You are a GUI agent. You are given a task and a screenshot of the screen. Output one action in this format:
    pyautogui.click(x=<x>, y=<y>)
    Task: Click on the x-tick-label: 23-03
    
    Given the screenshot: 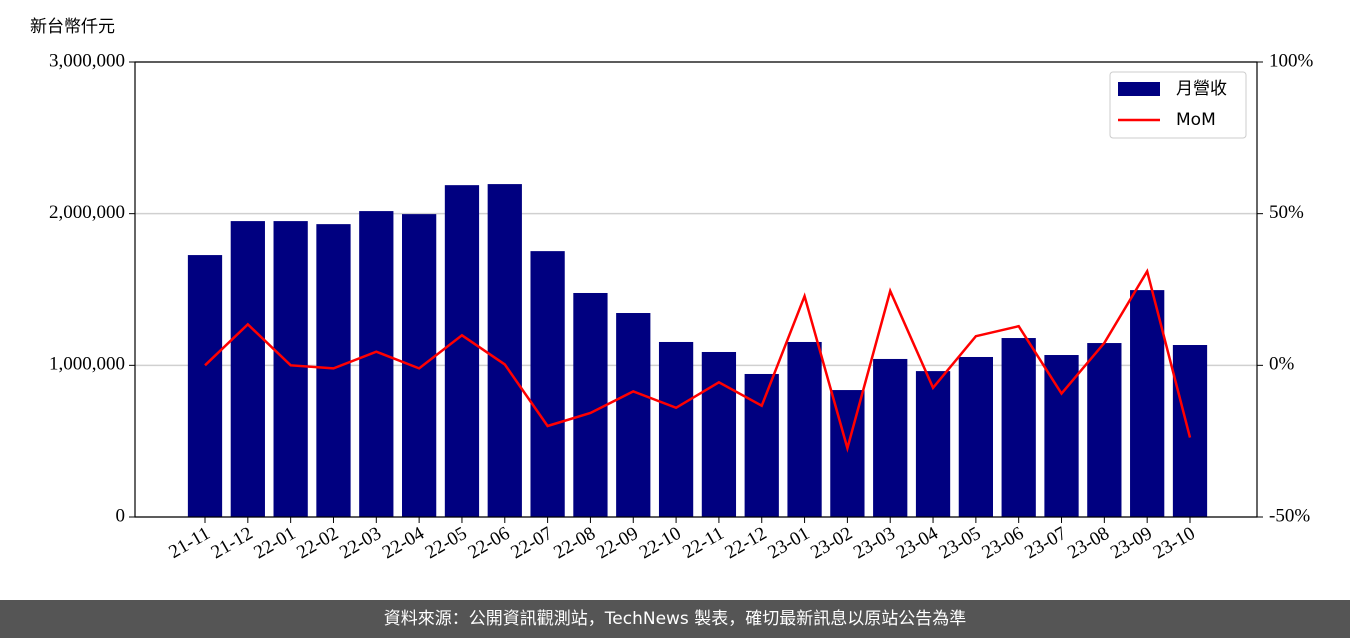 What is the action you would take?
    pyautogui.click(x=874, y=543)
    